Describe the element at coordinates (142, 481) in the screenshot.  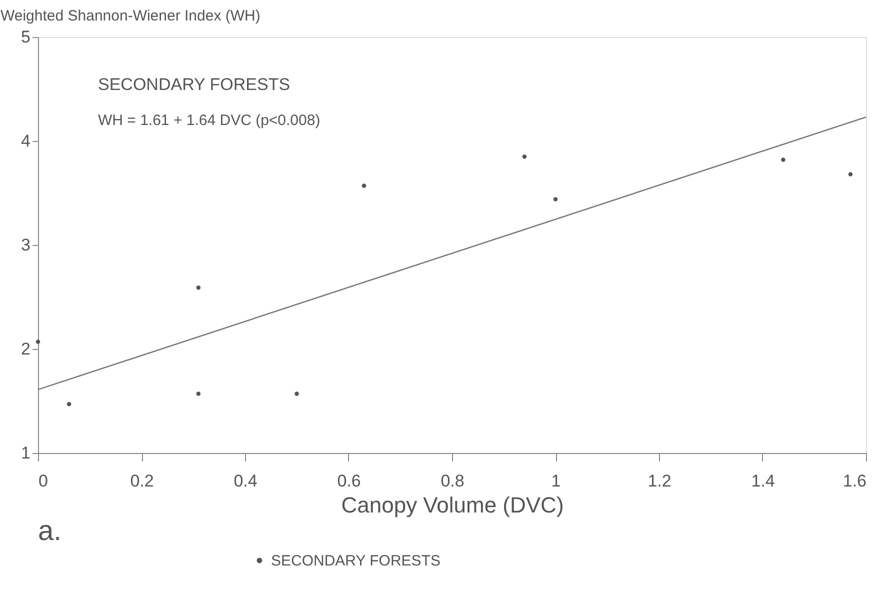
I see `x-tick-label: 0.2` at that location.